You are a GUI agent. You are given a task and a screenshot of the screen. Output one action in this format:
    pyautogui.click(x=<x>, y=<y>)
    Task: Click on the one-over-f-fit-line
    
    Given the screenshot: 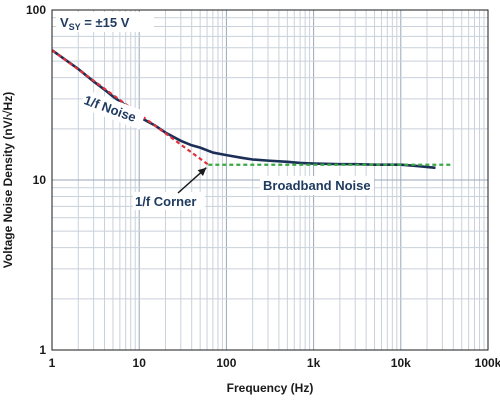 What is the action you would take?
    pyautogui.click(x=130, y=107)
    